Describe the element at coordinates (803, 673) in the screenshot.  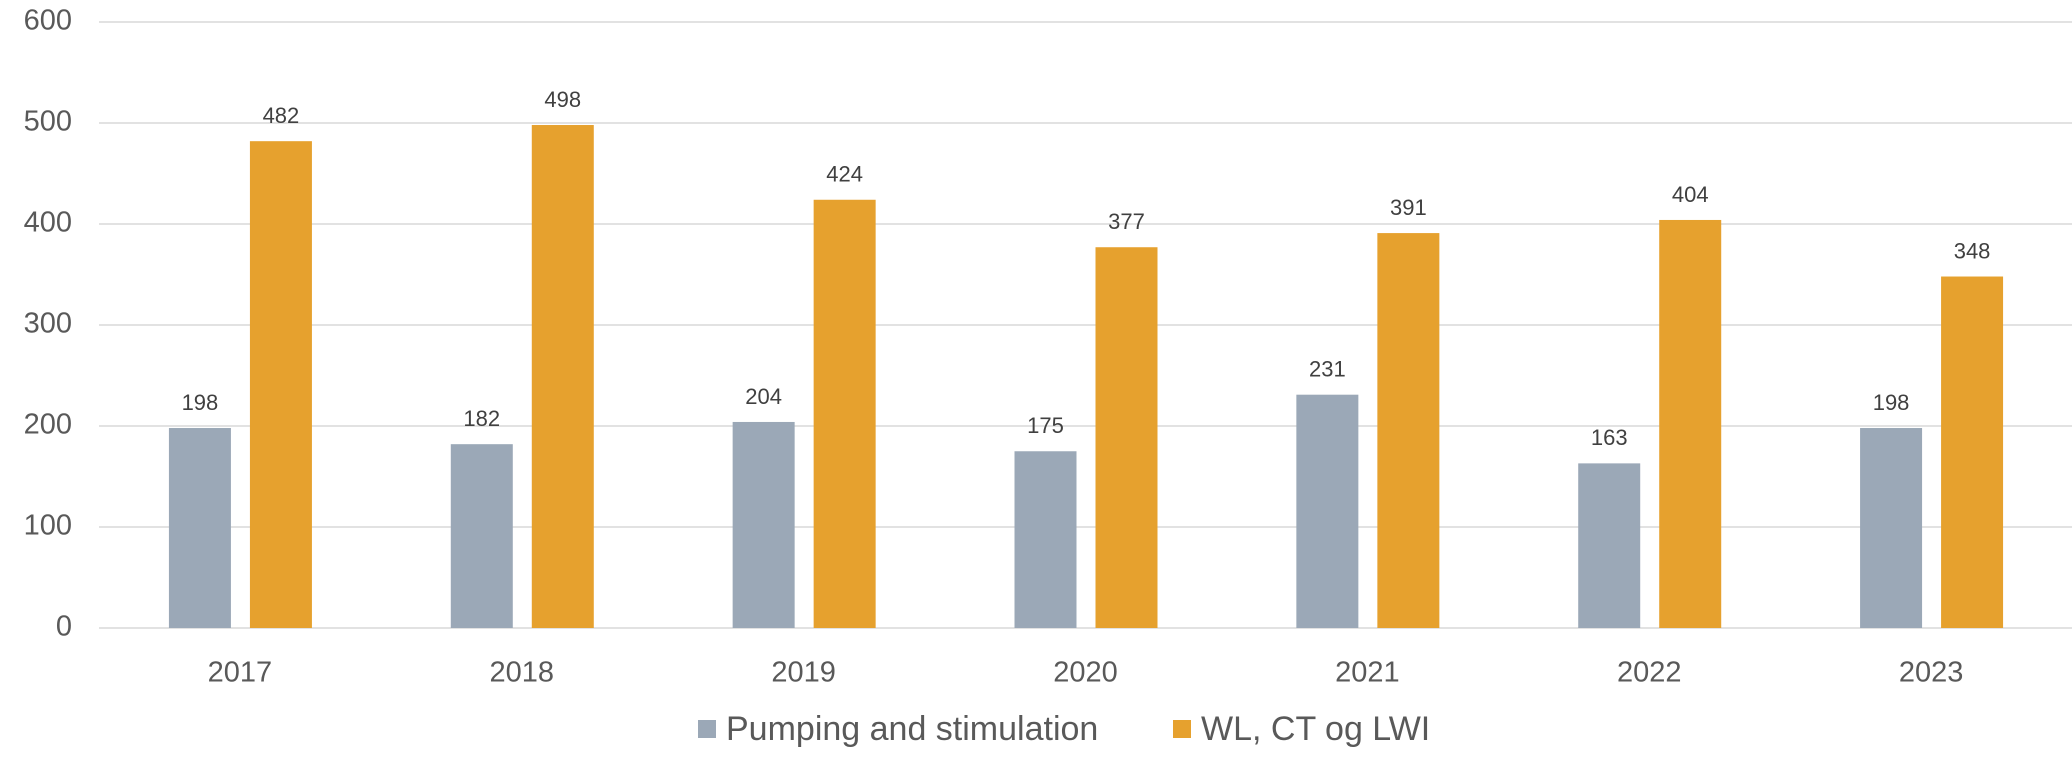
I see `x-tick-label: 2019` at that location.